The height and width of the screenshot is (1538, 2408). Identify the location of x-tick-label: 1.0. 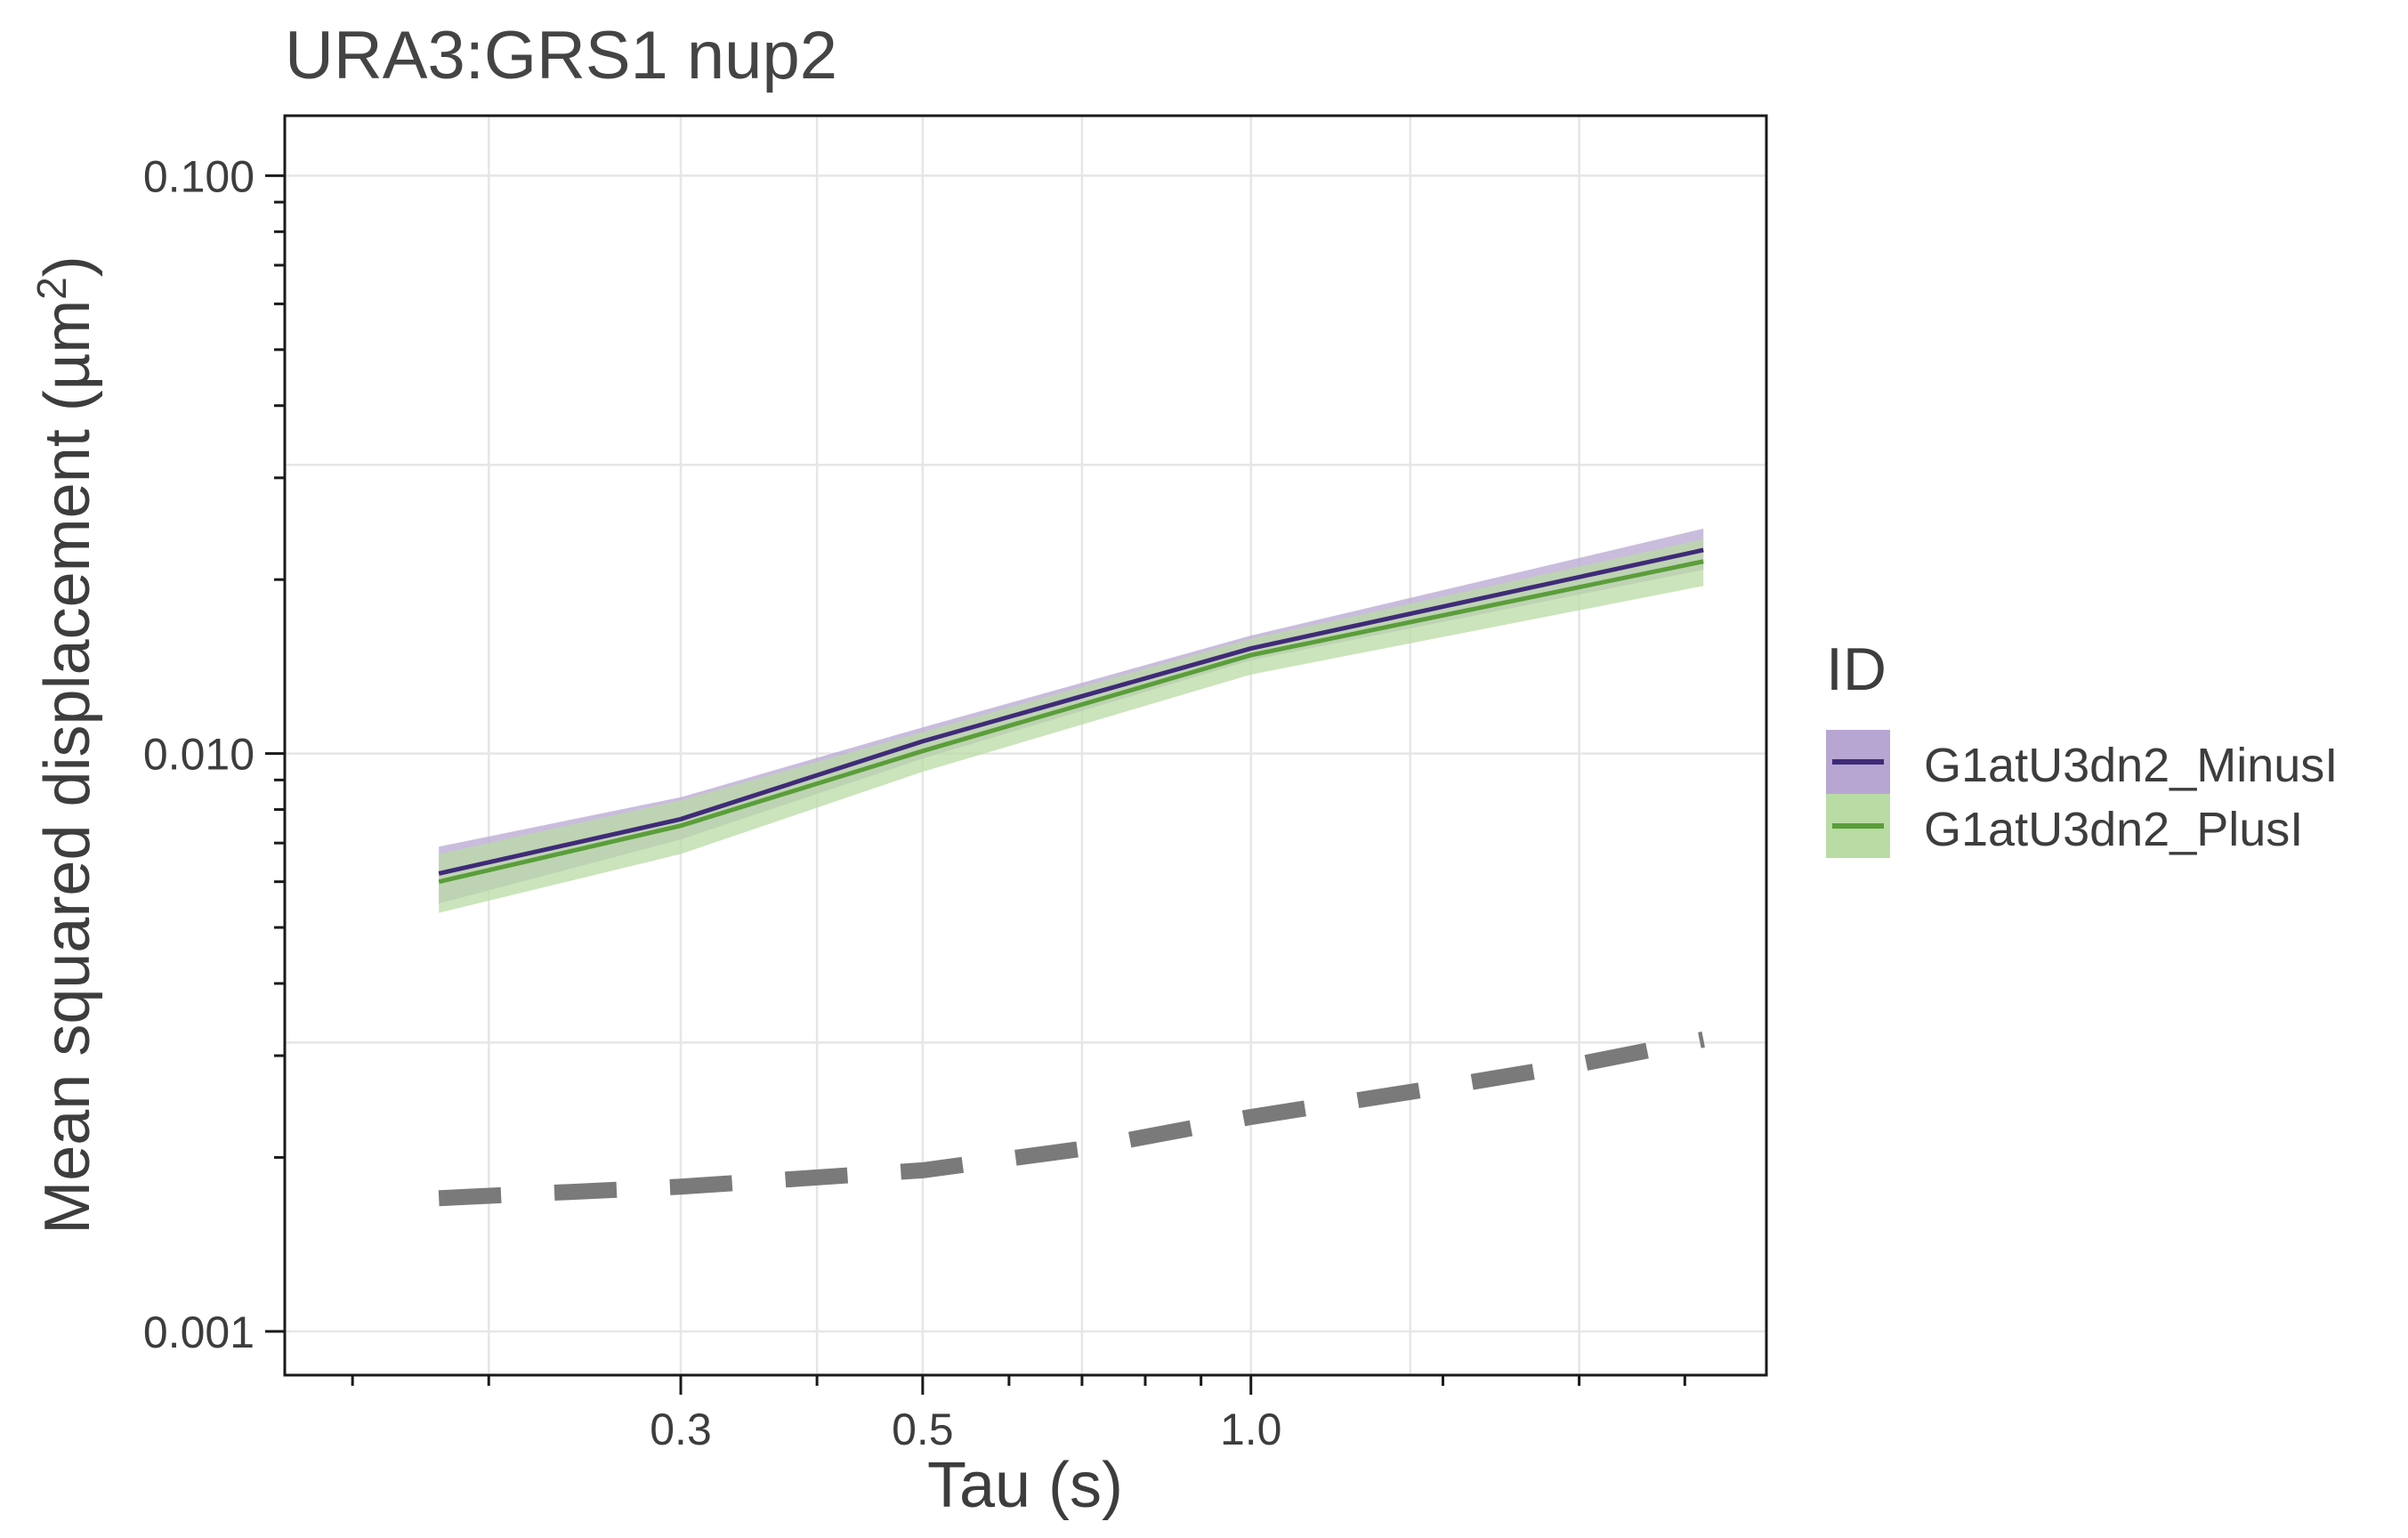
(1251, 1429).